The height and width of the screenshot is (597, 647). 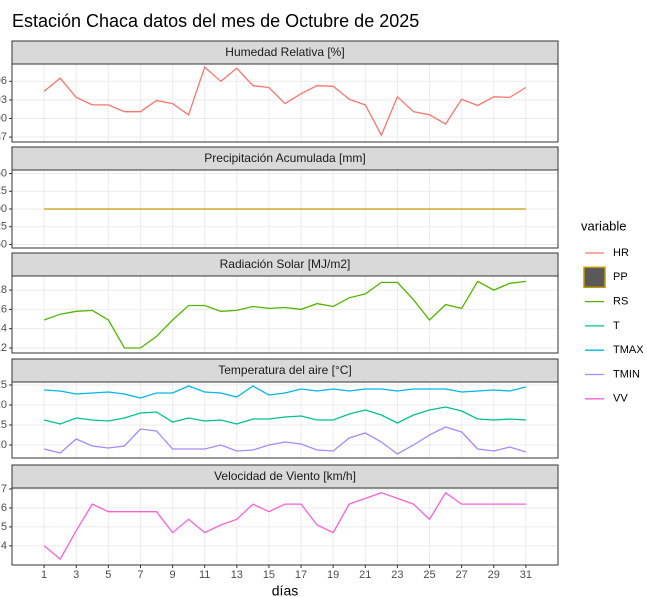 What do you see at coordinates (4, 508) in the screenshot?
I see `y-tick-label: 6` at bounding box center [4, 508].